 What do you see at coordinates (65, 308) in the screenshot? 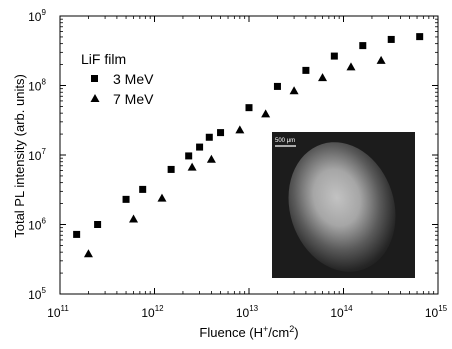
I see `x-tick-label-exponent: 11` at bounding box center [65, 308].